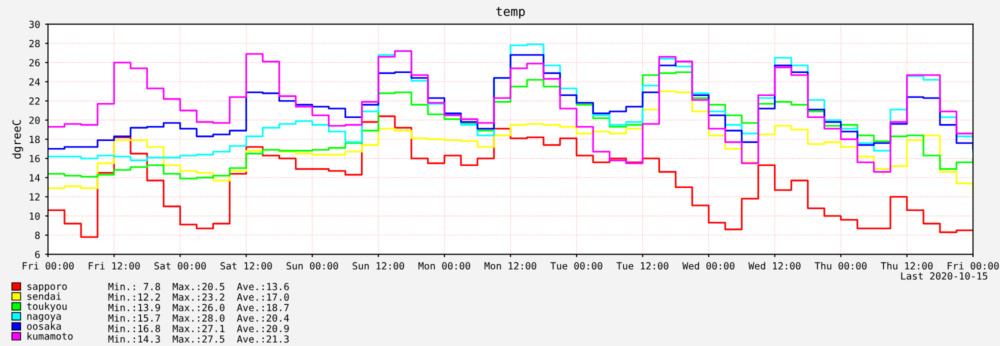  I want to click on y-tick-label: 14, so click(35, 178).